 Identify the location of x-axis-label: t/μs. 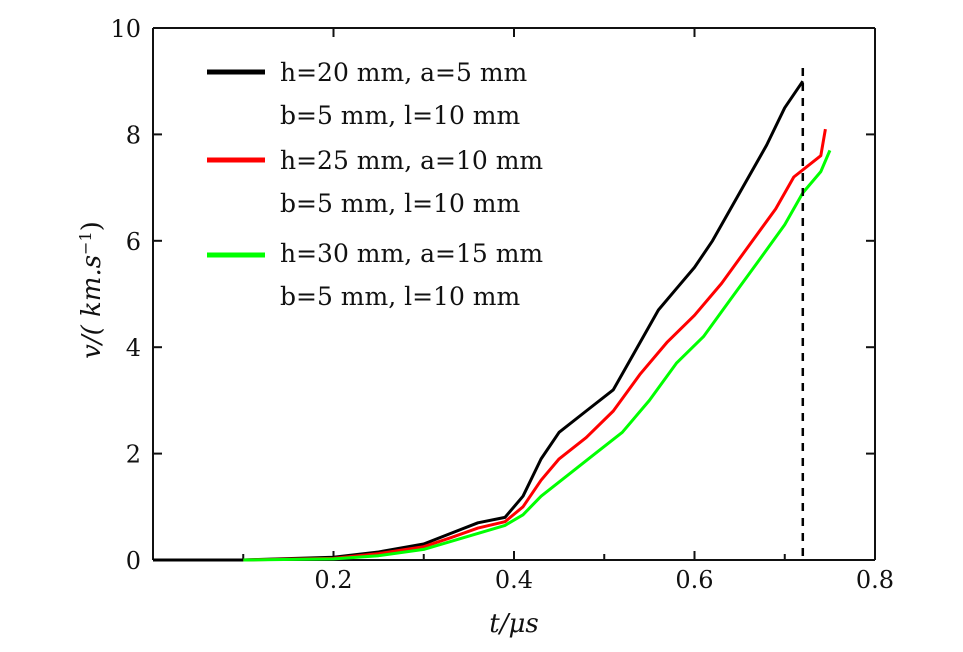
(513, 624).